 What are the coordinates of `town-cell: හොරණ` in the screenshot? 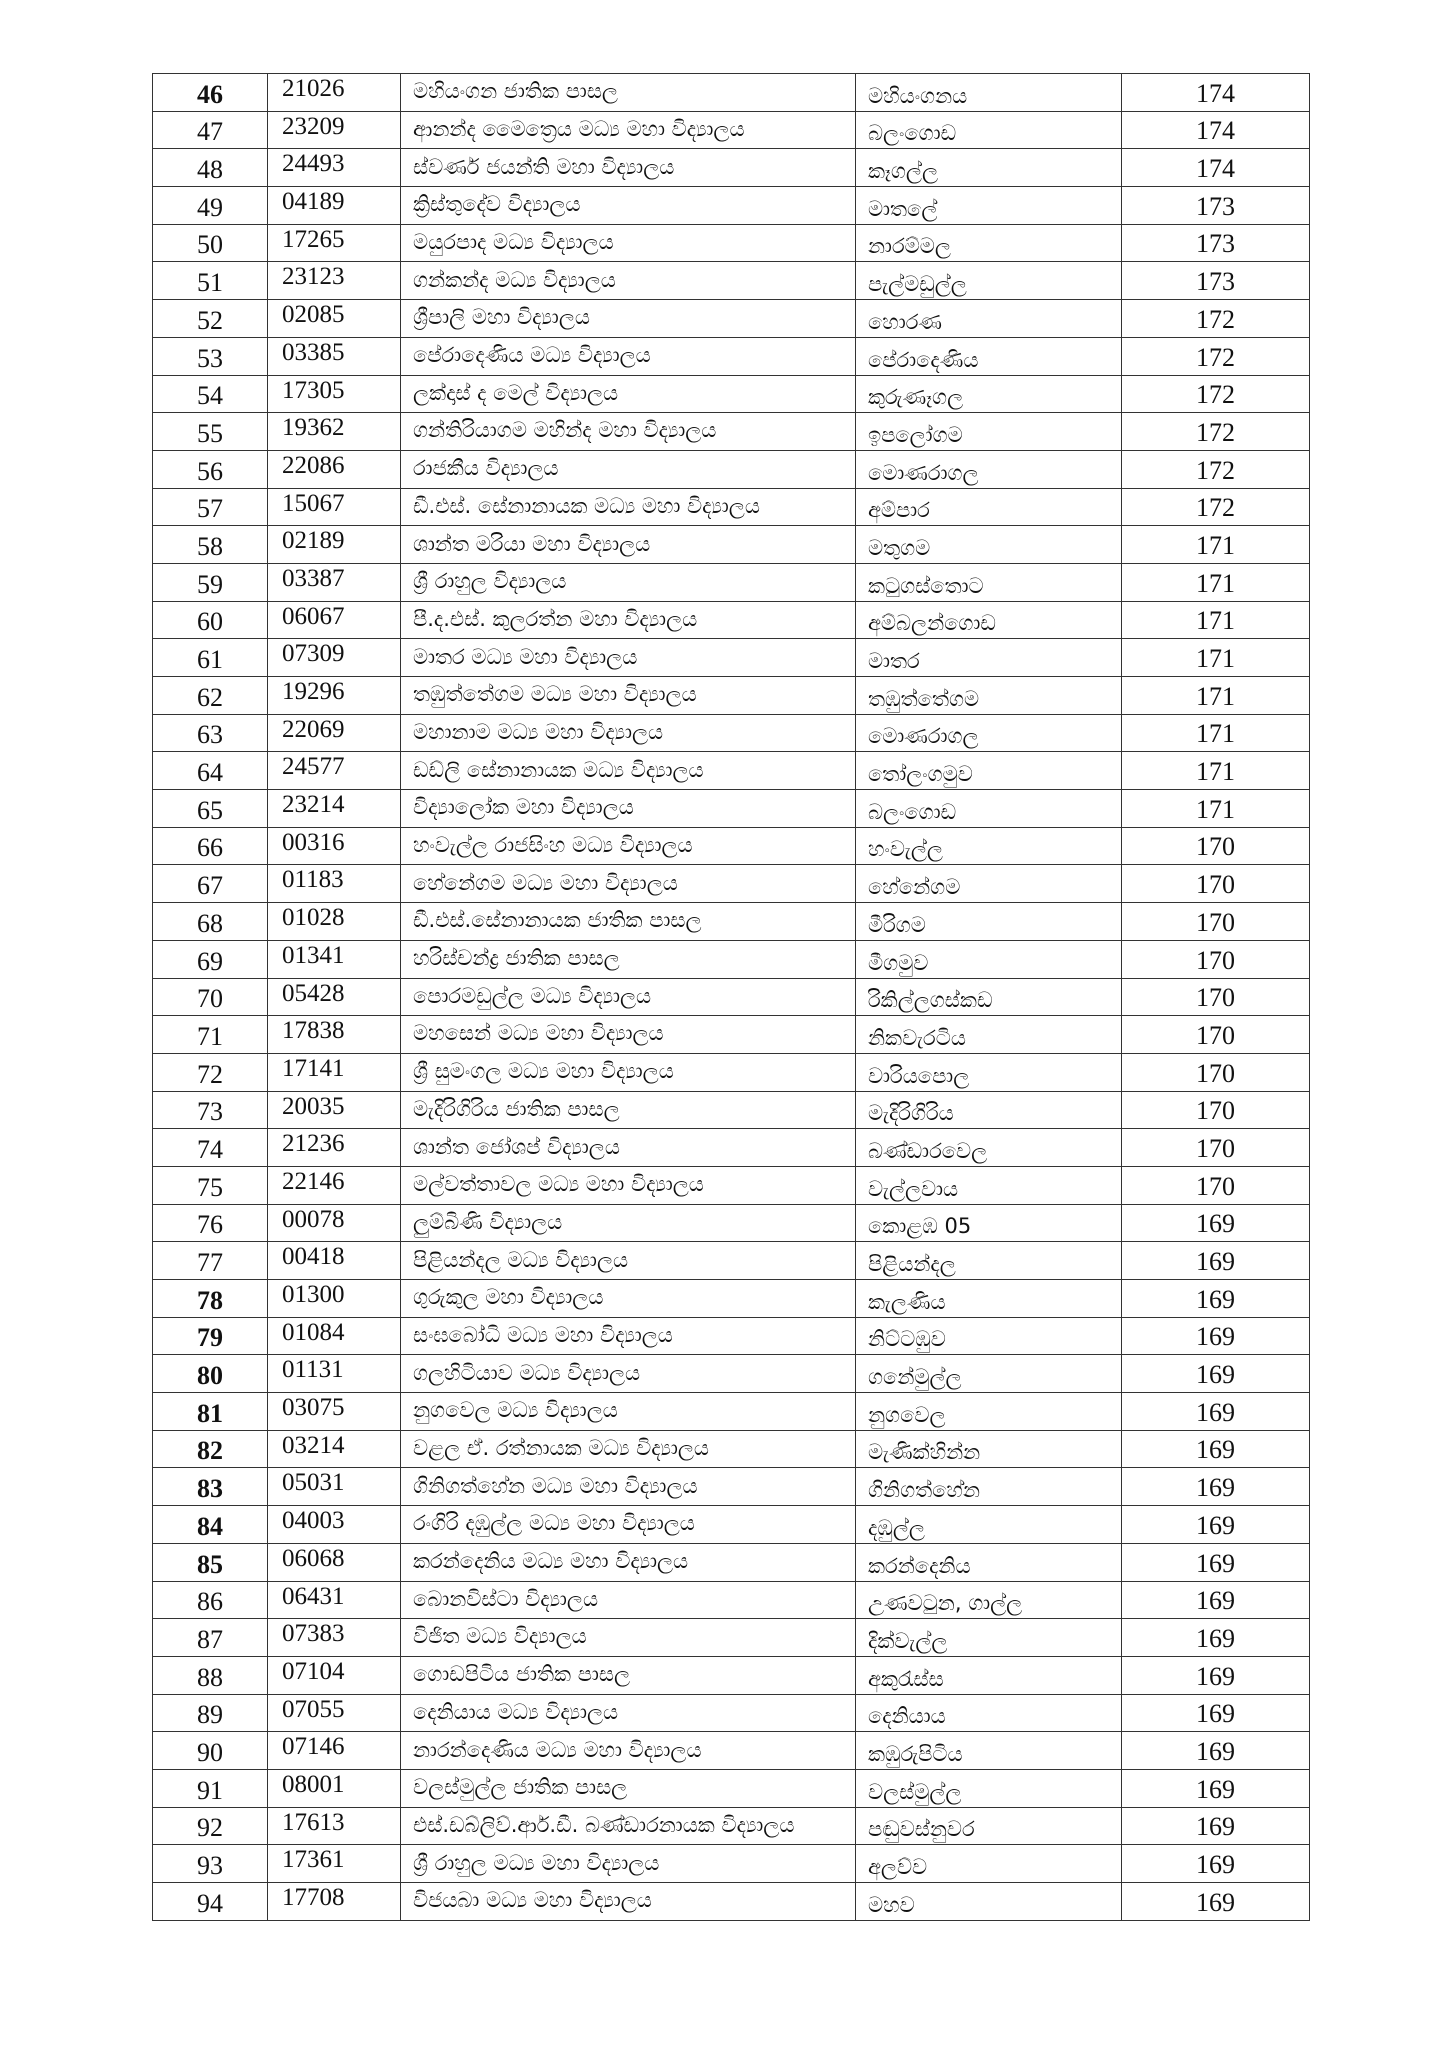 It's located at (988, 318).